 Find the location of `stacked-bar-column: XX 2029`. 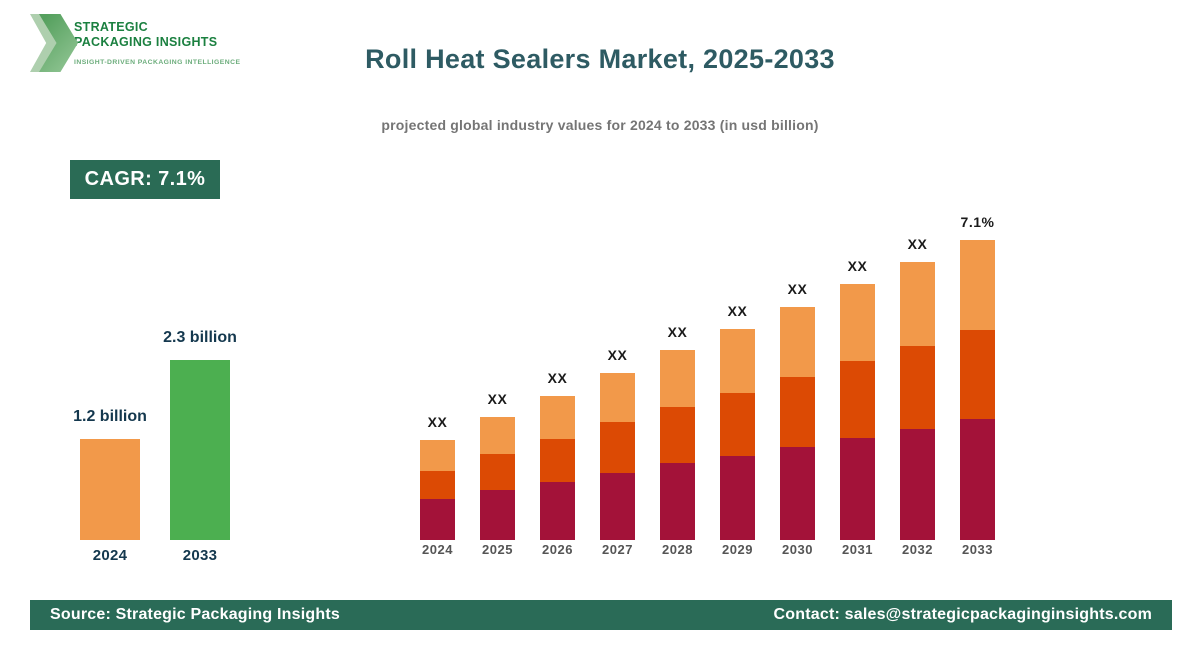

stacked-bar-column: XX 2029 is located at coordinates (737, 383).